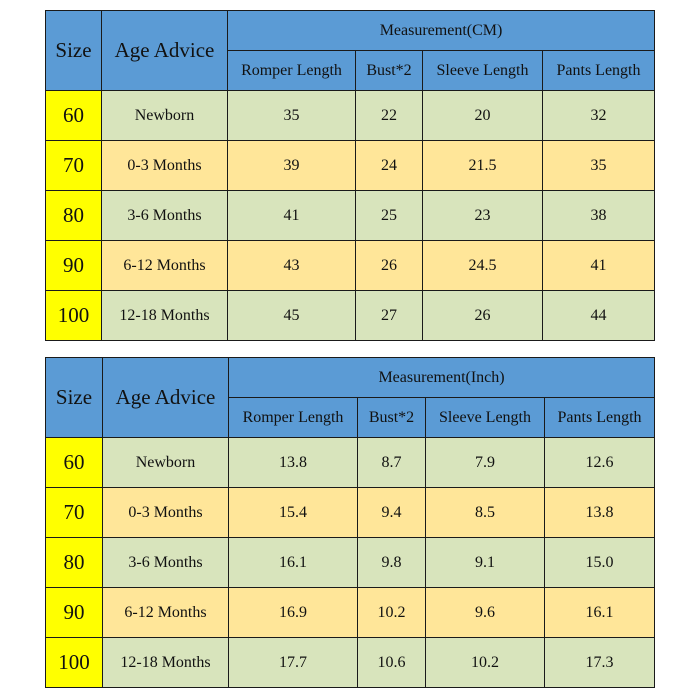 The image size is (700, 700). I want to click on measurement-cell: 24, so click(389, 165).